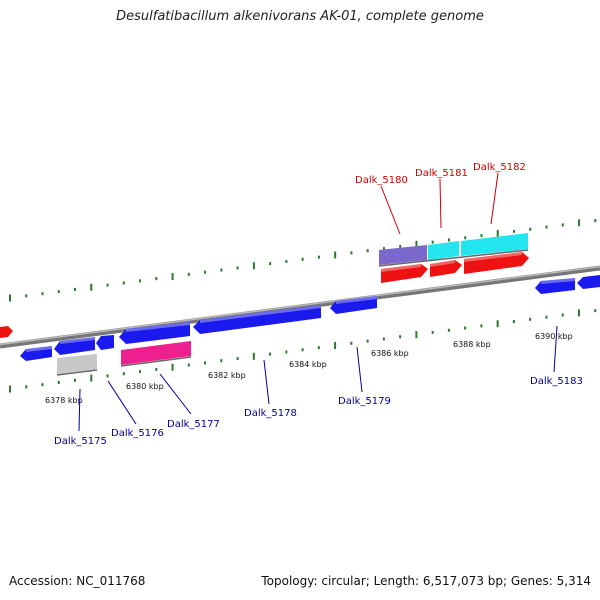  Describe the element at coordinates (145, 386) in the screenshot. I see `scale-label: 6380 kbp` at that location.